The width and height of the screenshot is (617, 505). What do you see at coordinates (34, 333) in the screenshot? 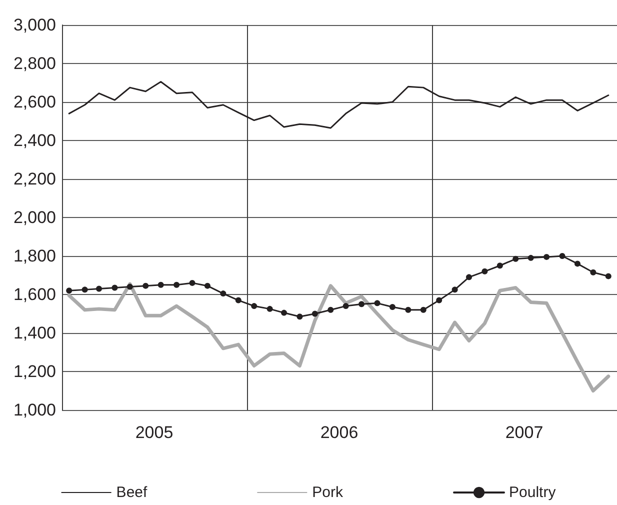
I see `y-tick-label: 1,400` at bounding box center [34, 333].